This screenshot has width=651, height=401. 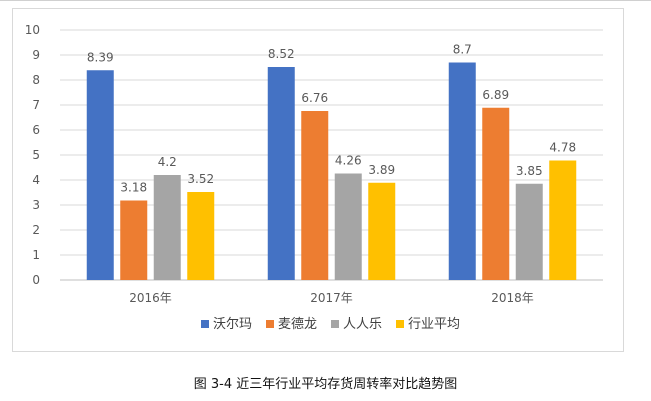 What do you see at coordinates (36, 155) in the screenshot?
I see `y-tick-label: 5` at bounding box center [36, 155].